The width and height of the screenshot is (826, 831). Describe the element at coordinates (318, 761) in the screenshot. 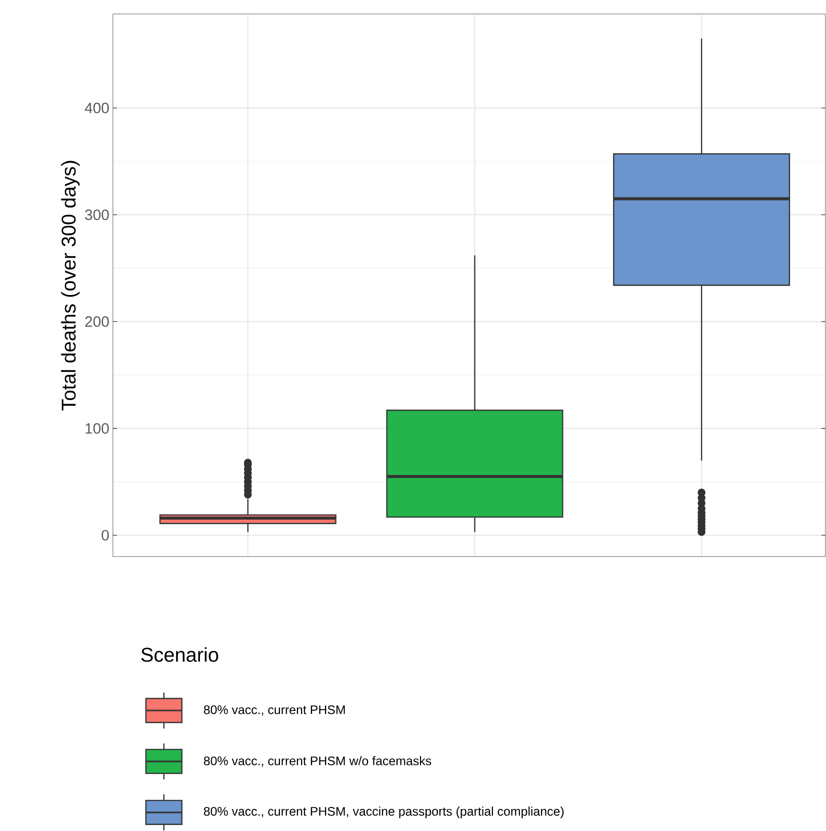

I see `legend-label: 80% vacc., current PHSM w/o facemasks` at that location.